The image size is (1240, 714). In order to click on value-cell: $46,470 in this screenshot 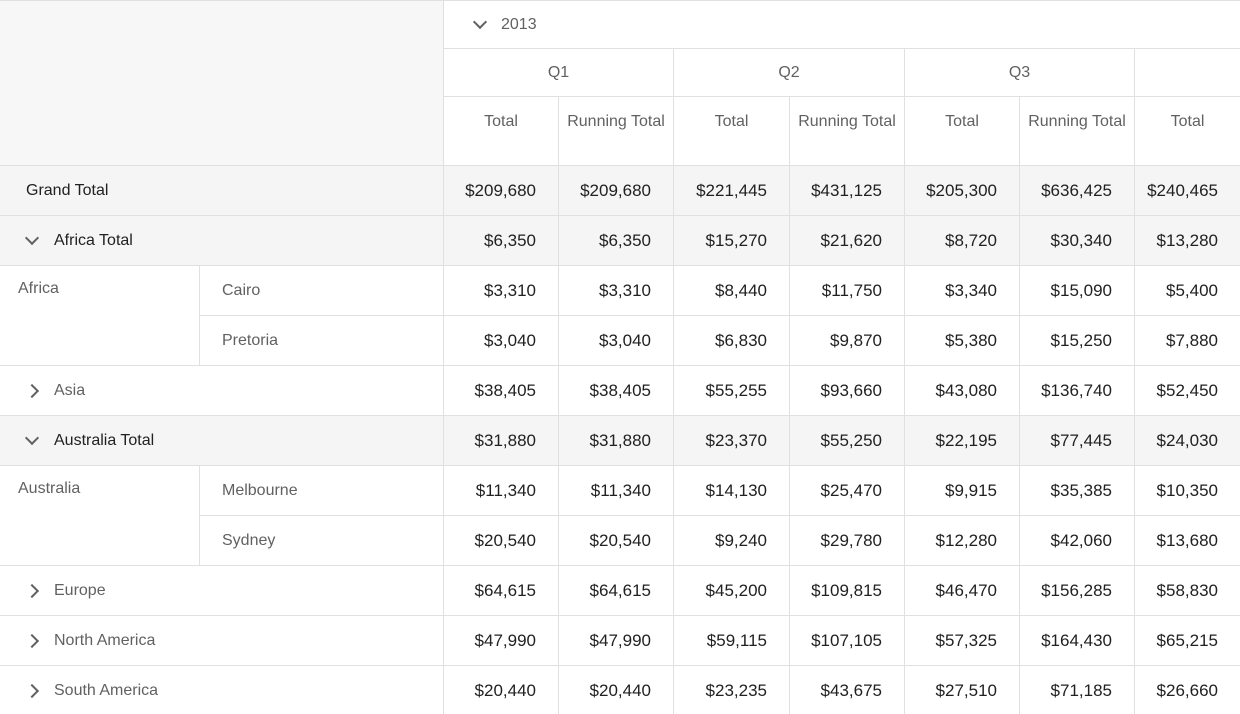, I will do `click(962, 591)`.